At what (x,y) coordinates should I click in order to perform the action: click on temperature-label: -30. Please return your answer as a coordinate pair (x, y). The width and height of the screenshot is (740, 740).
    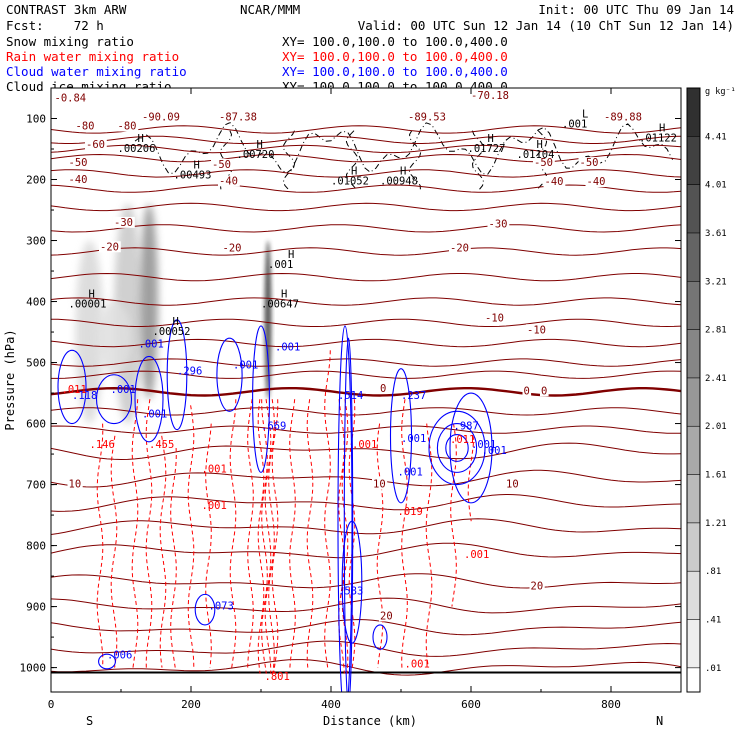
    Looking at the image, I should click on (123, 223).